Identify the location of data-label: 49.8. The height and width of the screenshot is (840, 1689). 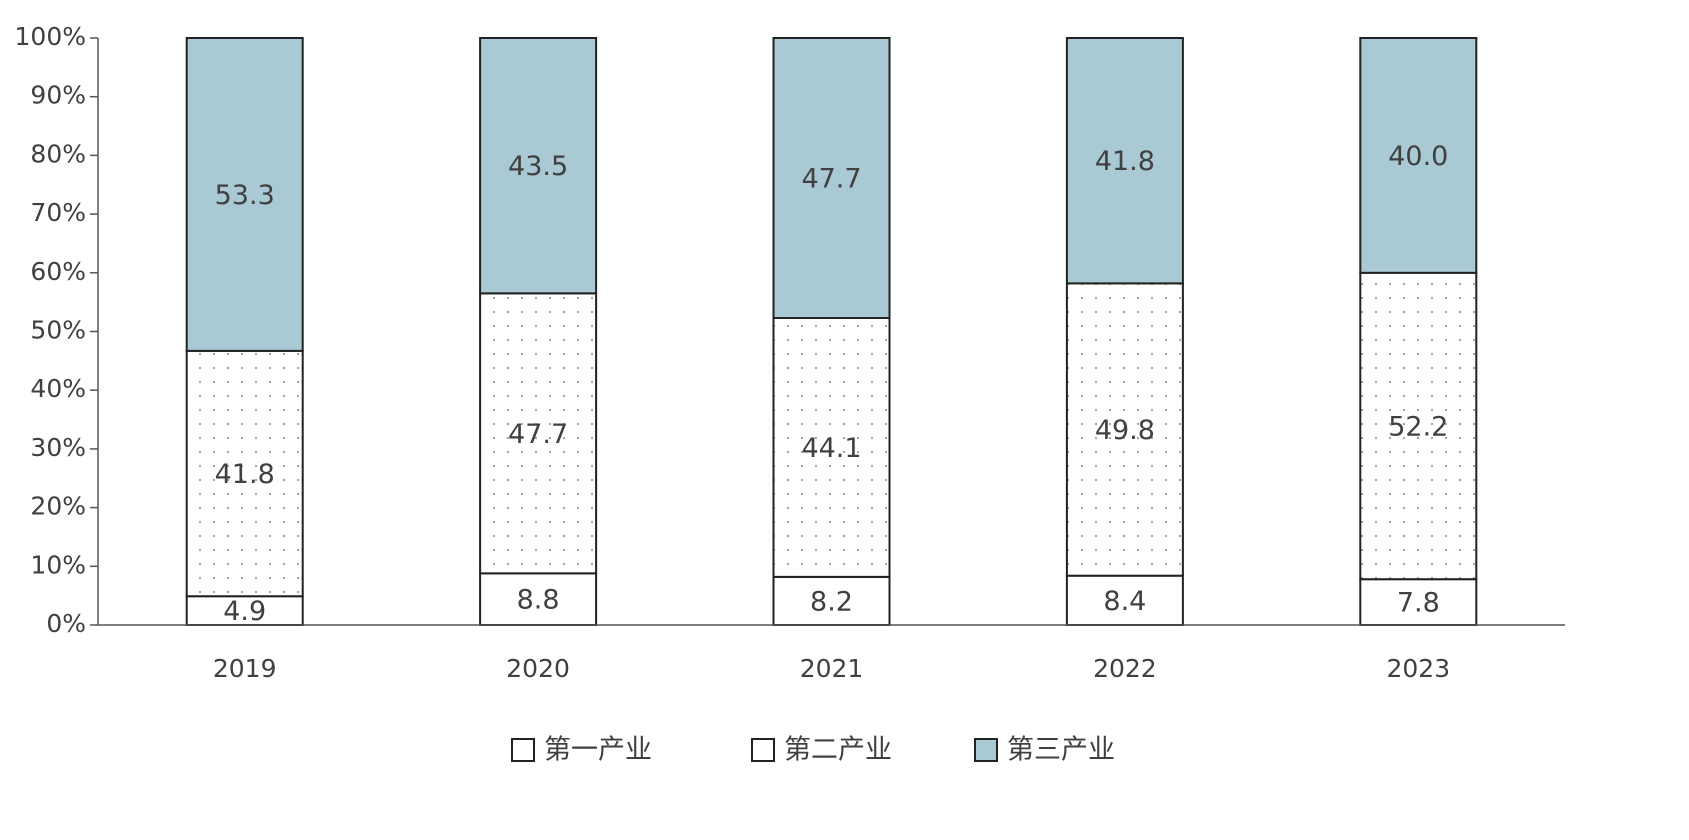
(1125, 430).